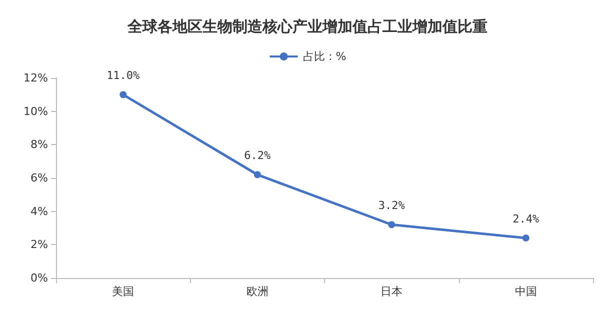 This screenshot has height=317, width=615. Describe the element at coordinates (39, 278) in the screenshot. I see `y-tick-label: 0%` at that location.